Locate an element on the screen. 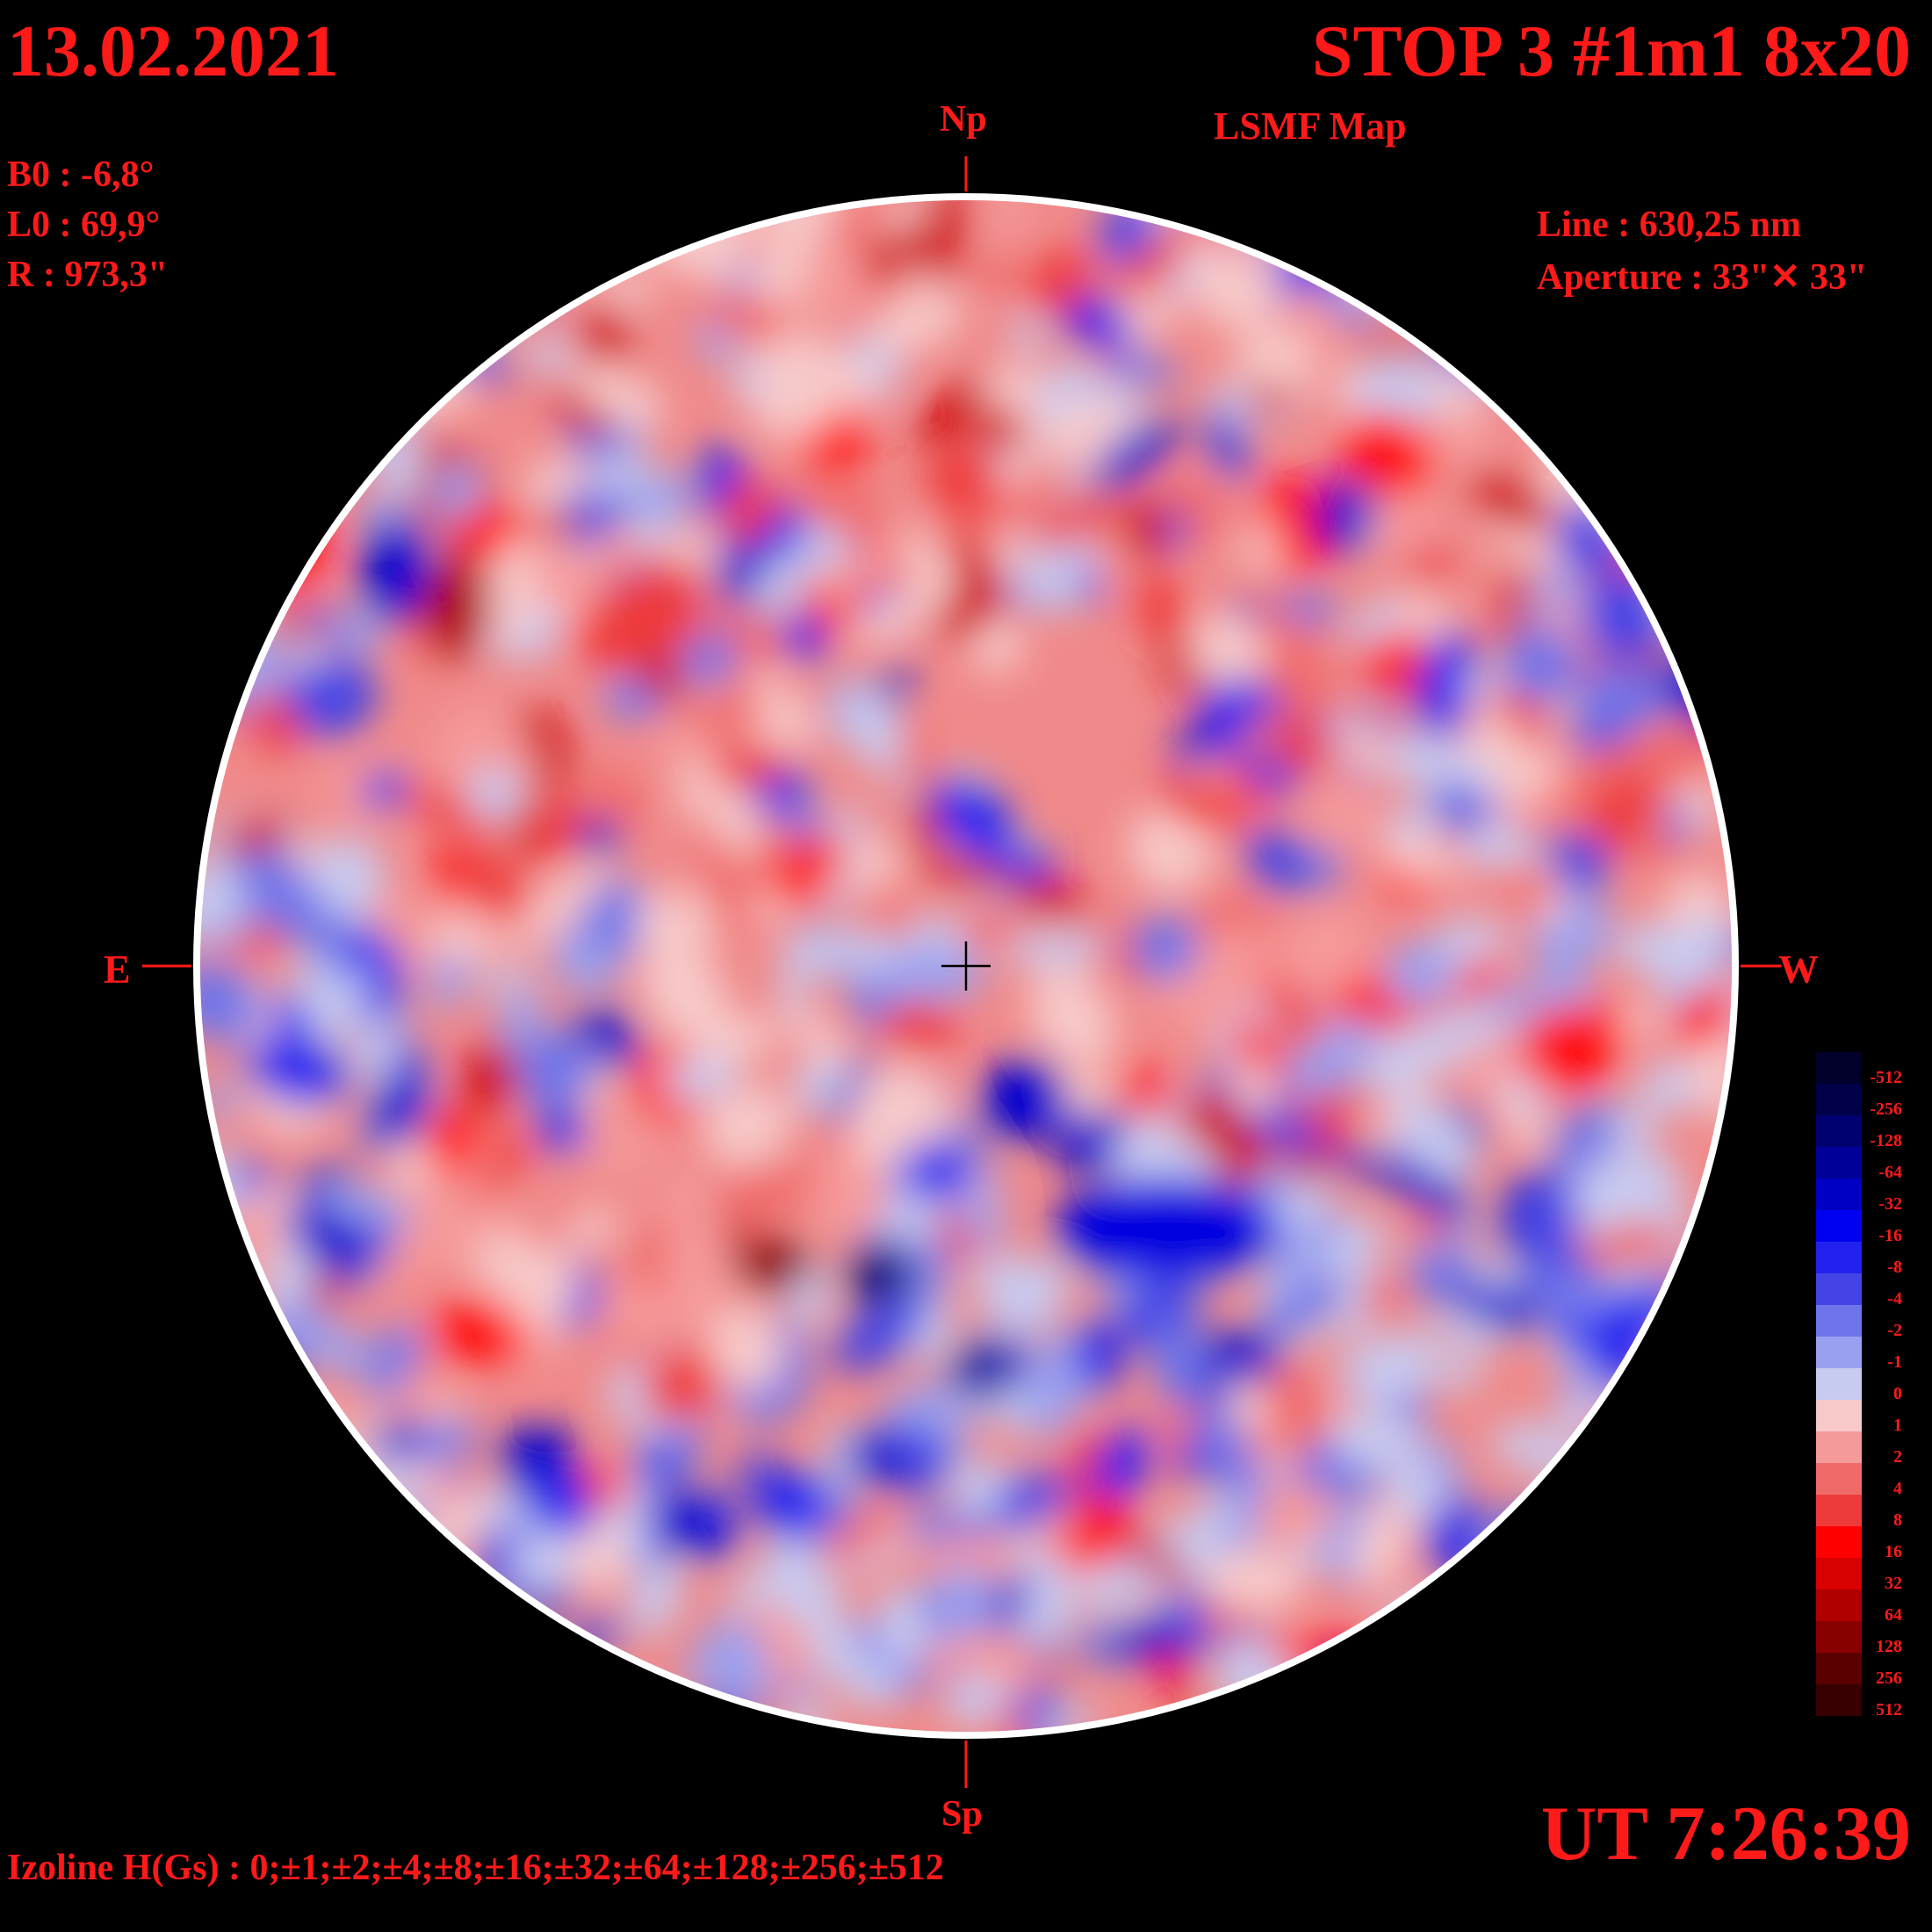 The image size is (1932, 1932). scale-label: 16 is located at coordinates (1893, 1551).